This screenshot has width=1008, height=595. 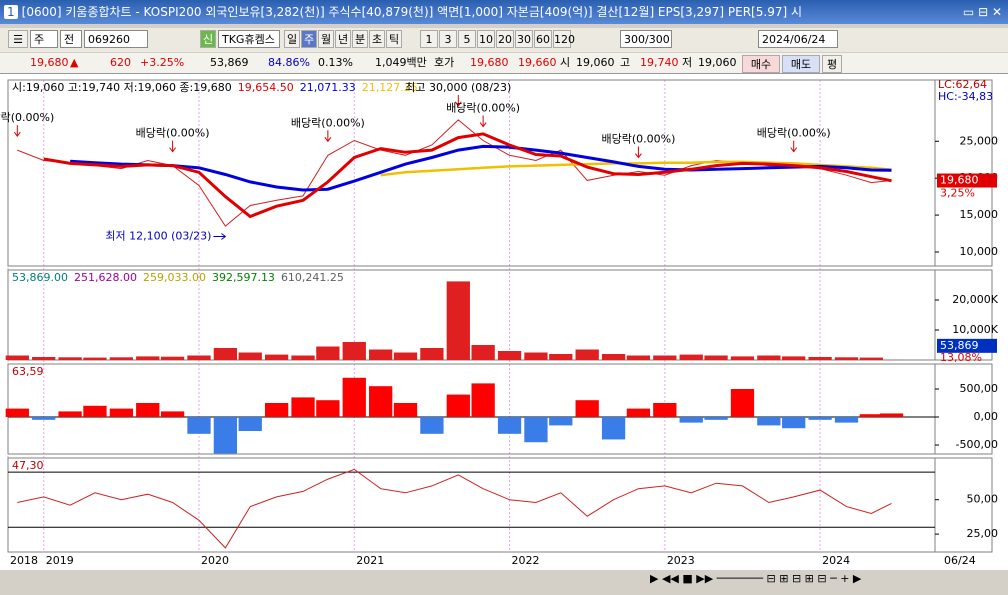 I want to click on prev-button: 전, so click(x=71, y=39).